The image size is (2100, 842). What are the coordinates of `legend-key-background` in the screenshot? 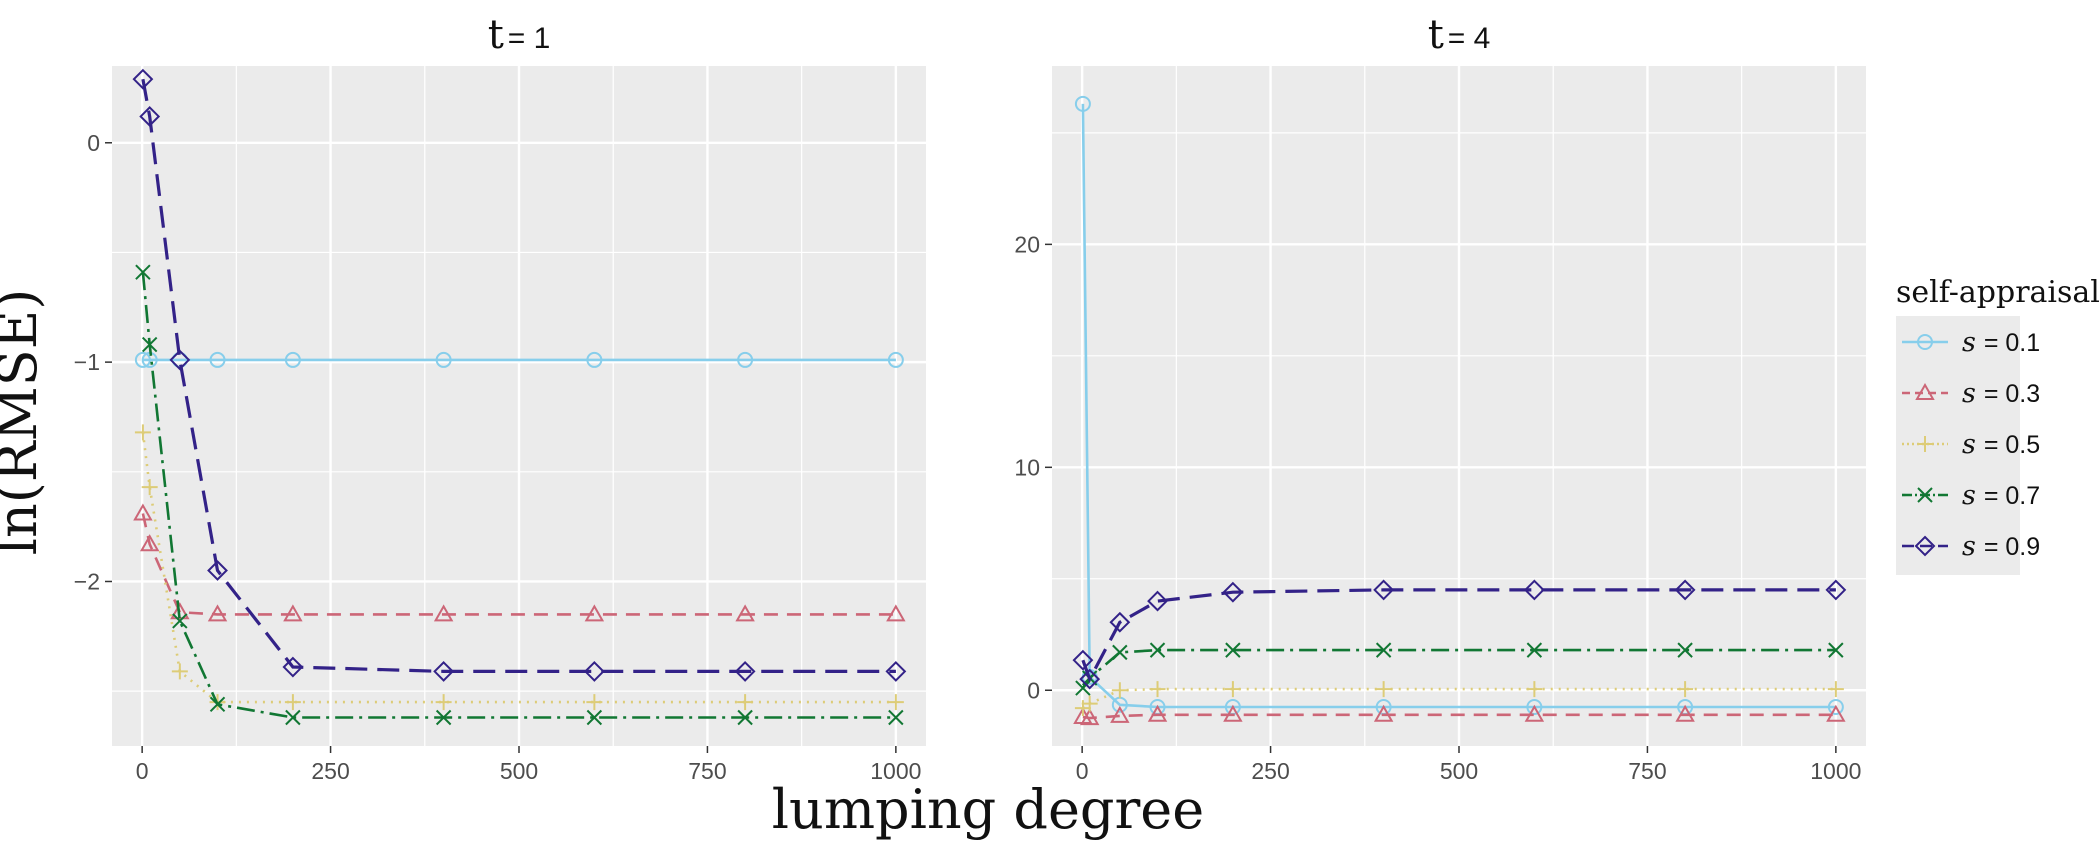 It's located at (1958, 445).